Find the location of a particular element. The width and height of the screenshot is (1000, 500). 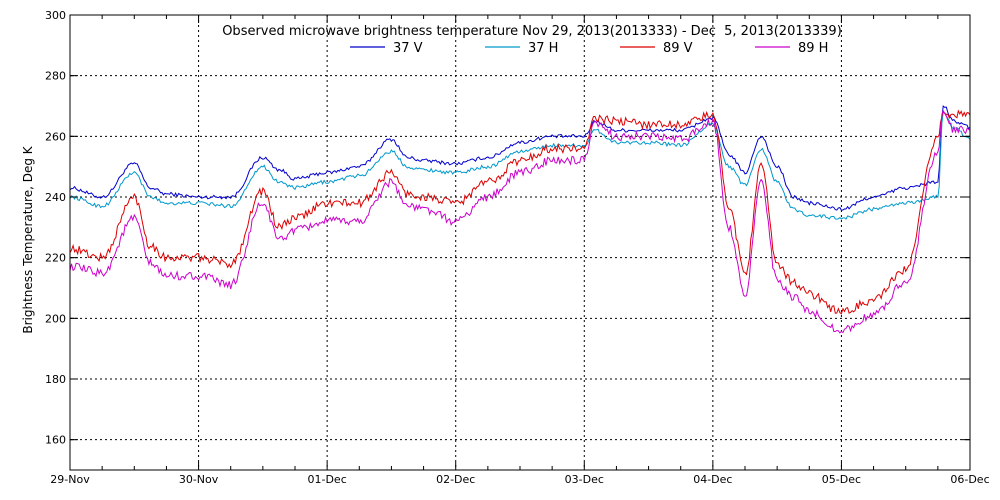

y-tick-label: 200 is located at coordinates (55, 318).